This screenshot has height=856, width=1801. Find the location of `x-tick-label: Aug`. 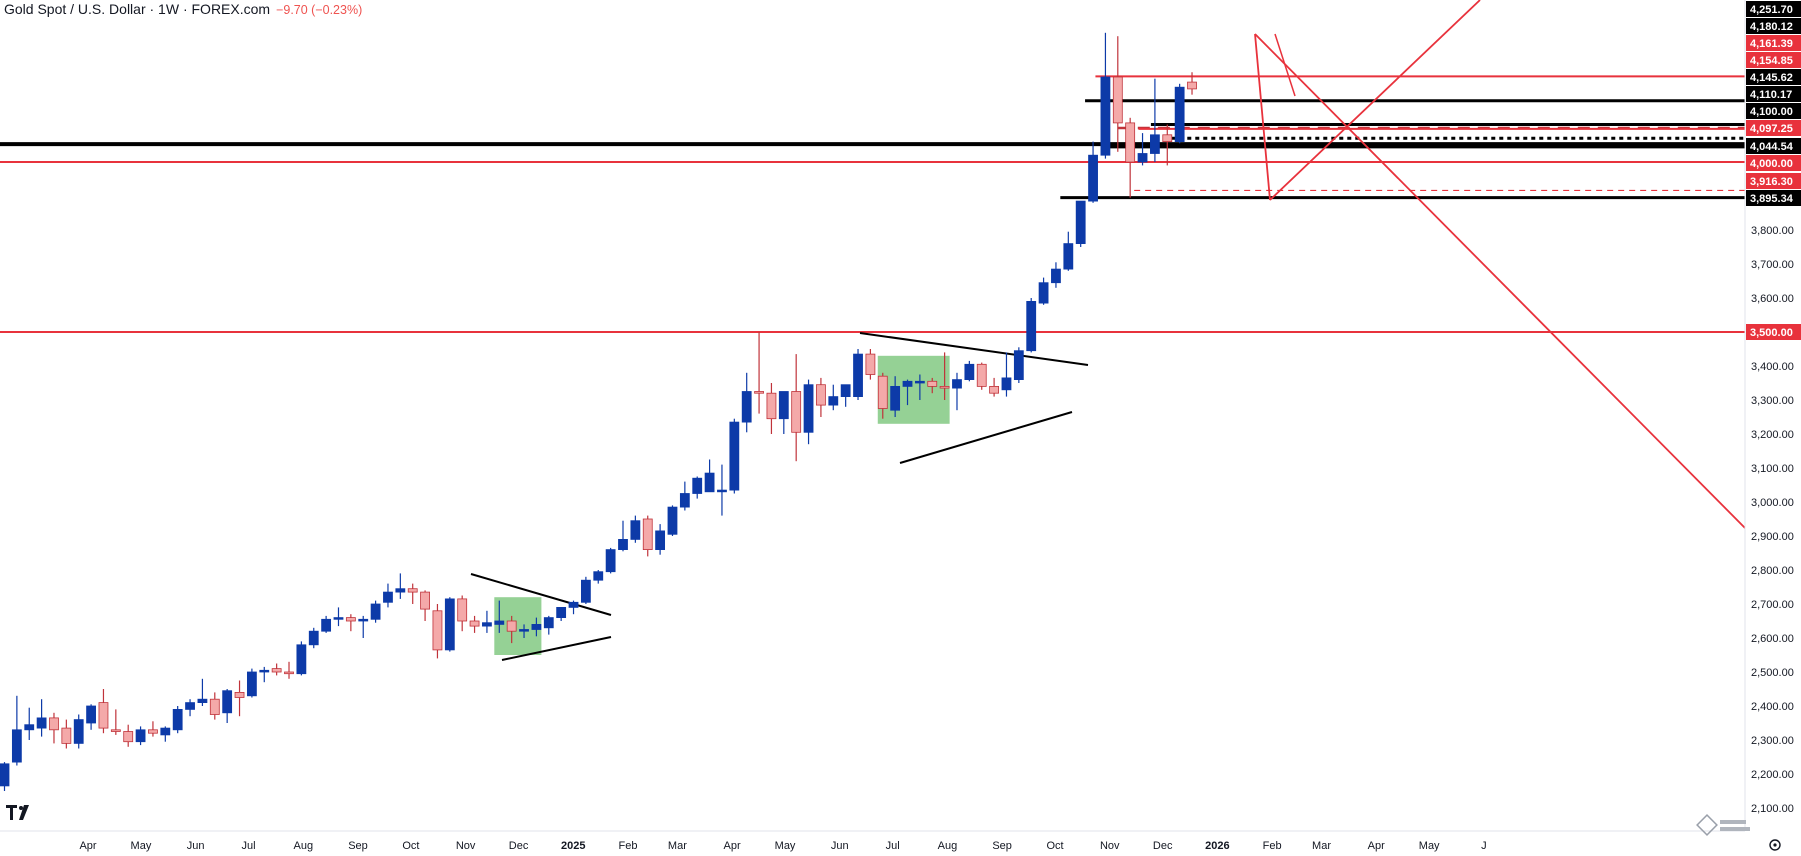

x-tick-label: Aug is located at coordinates (948, 846).